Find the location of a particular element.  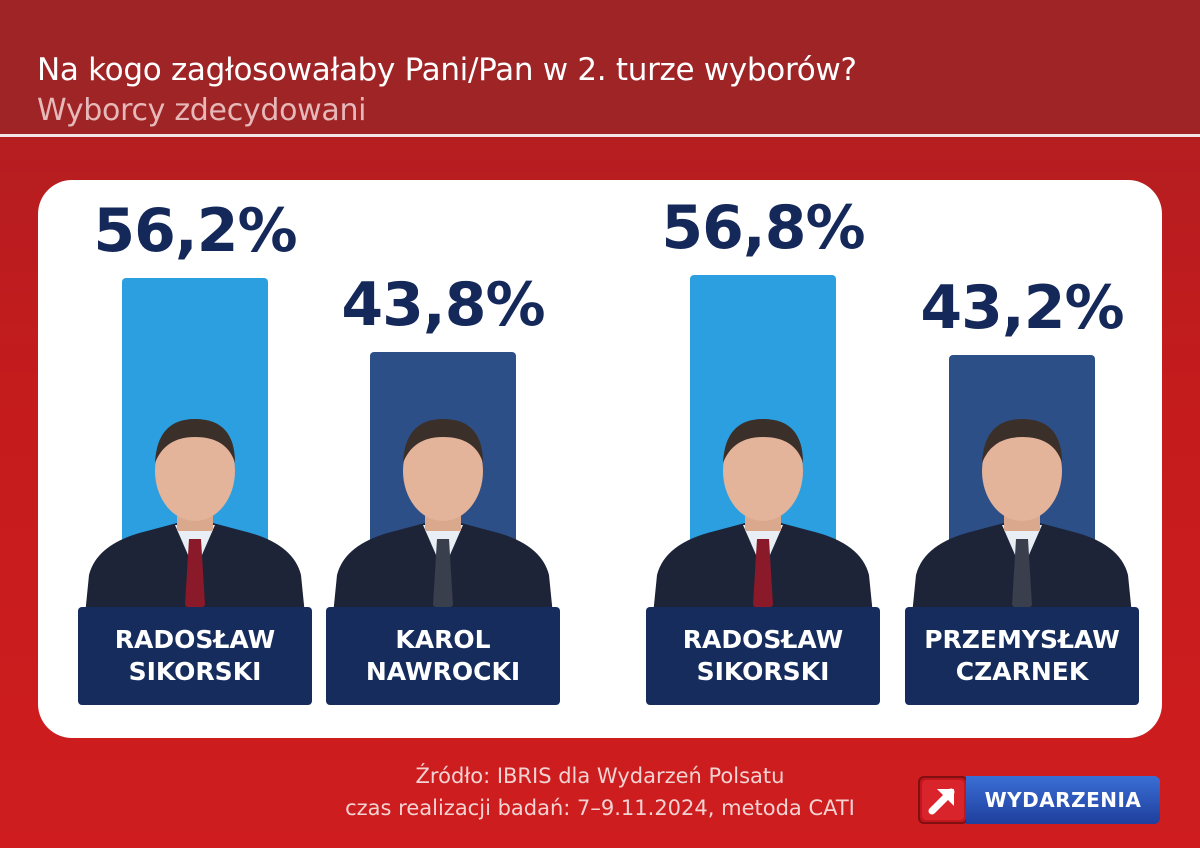

arrow-up-right-icon is located at coordinates (943, 800).